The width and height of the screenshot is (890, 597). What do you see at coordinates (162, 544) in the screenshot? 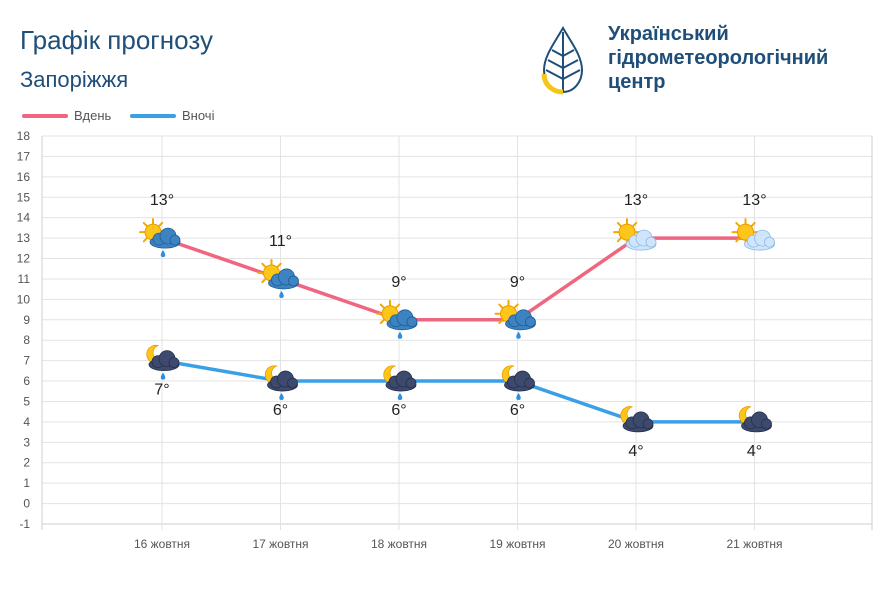
I see `x-tick-label: 16 жовтня` at bounding box center [162, 544].